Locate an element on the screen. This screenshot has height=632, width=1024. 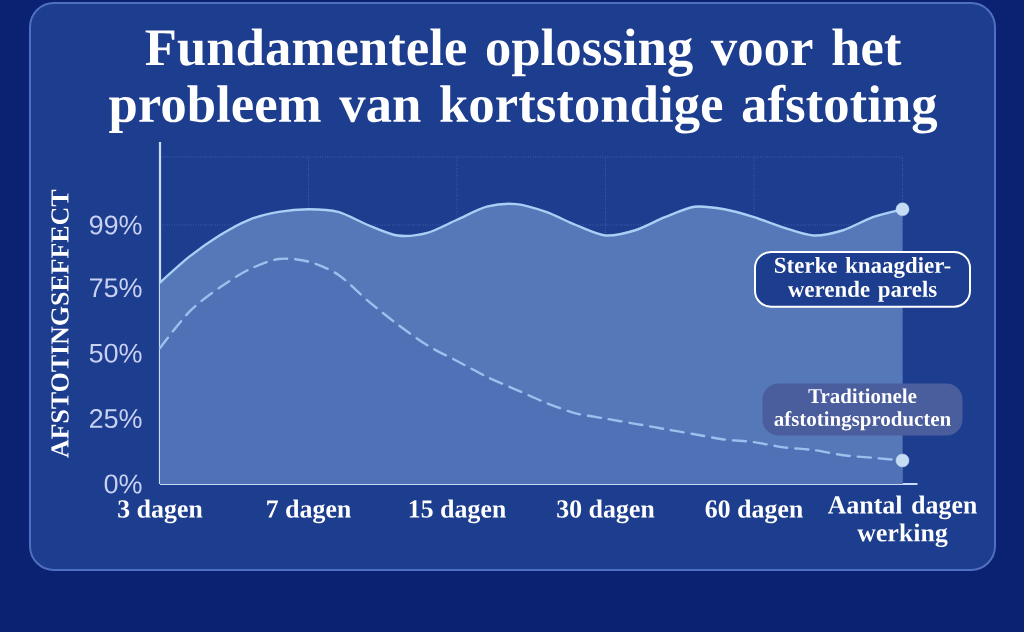
x-tick-label: 3 dagen is located at coordinates (160, 511).